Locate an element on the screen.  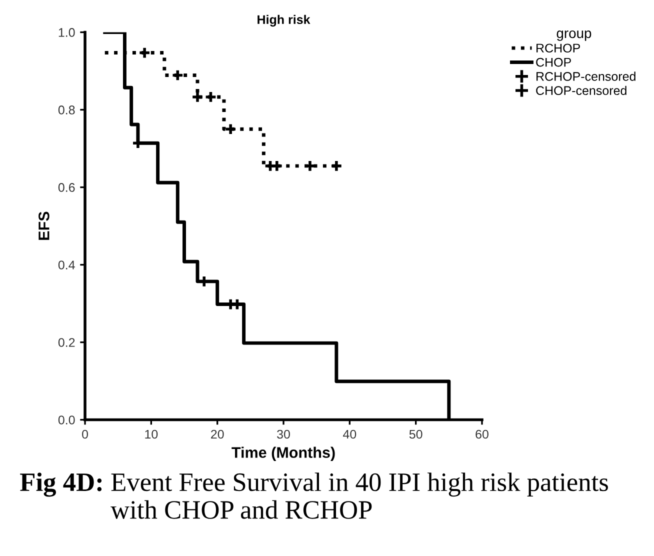
legend-title: group is located at coordinates (574, 35).